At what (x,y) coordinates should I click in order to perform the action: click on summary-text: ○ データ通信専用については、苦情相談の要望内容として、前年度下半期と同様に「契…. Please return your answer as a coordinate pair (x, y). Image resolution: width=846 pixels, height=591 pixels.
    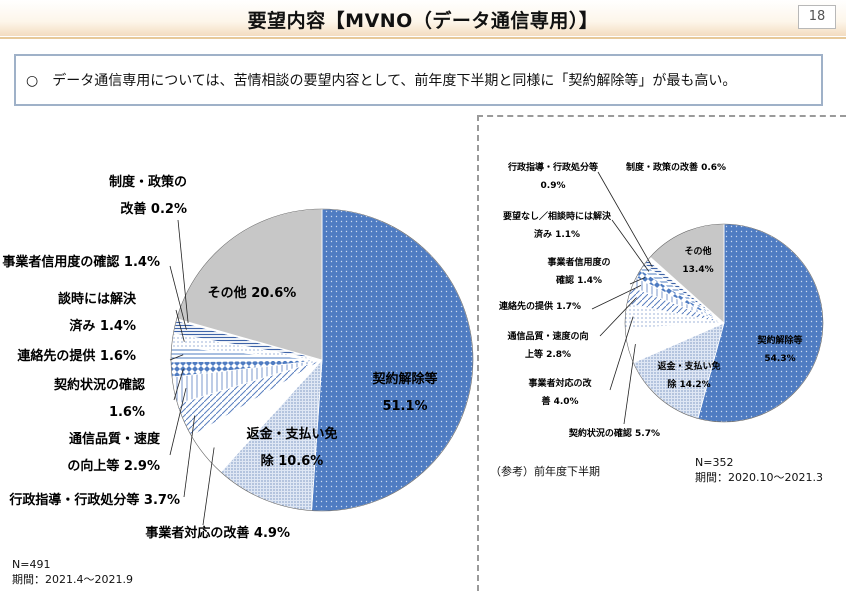
    Looking at the image, I should click on (381, 81).